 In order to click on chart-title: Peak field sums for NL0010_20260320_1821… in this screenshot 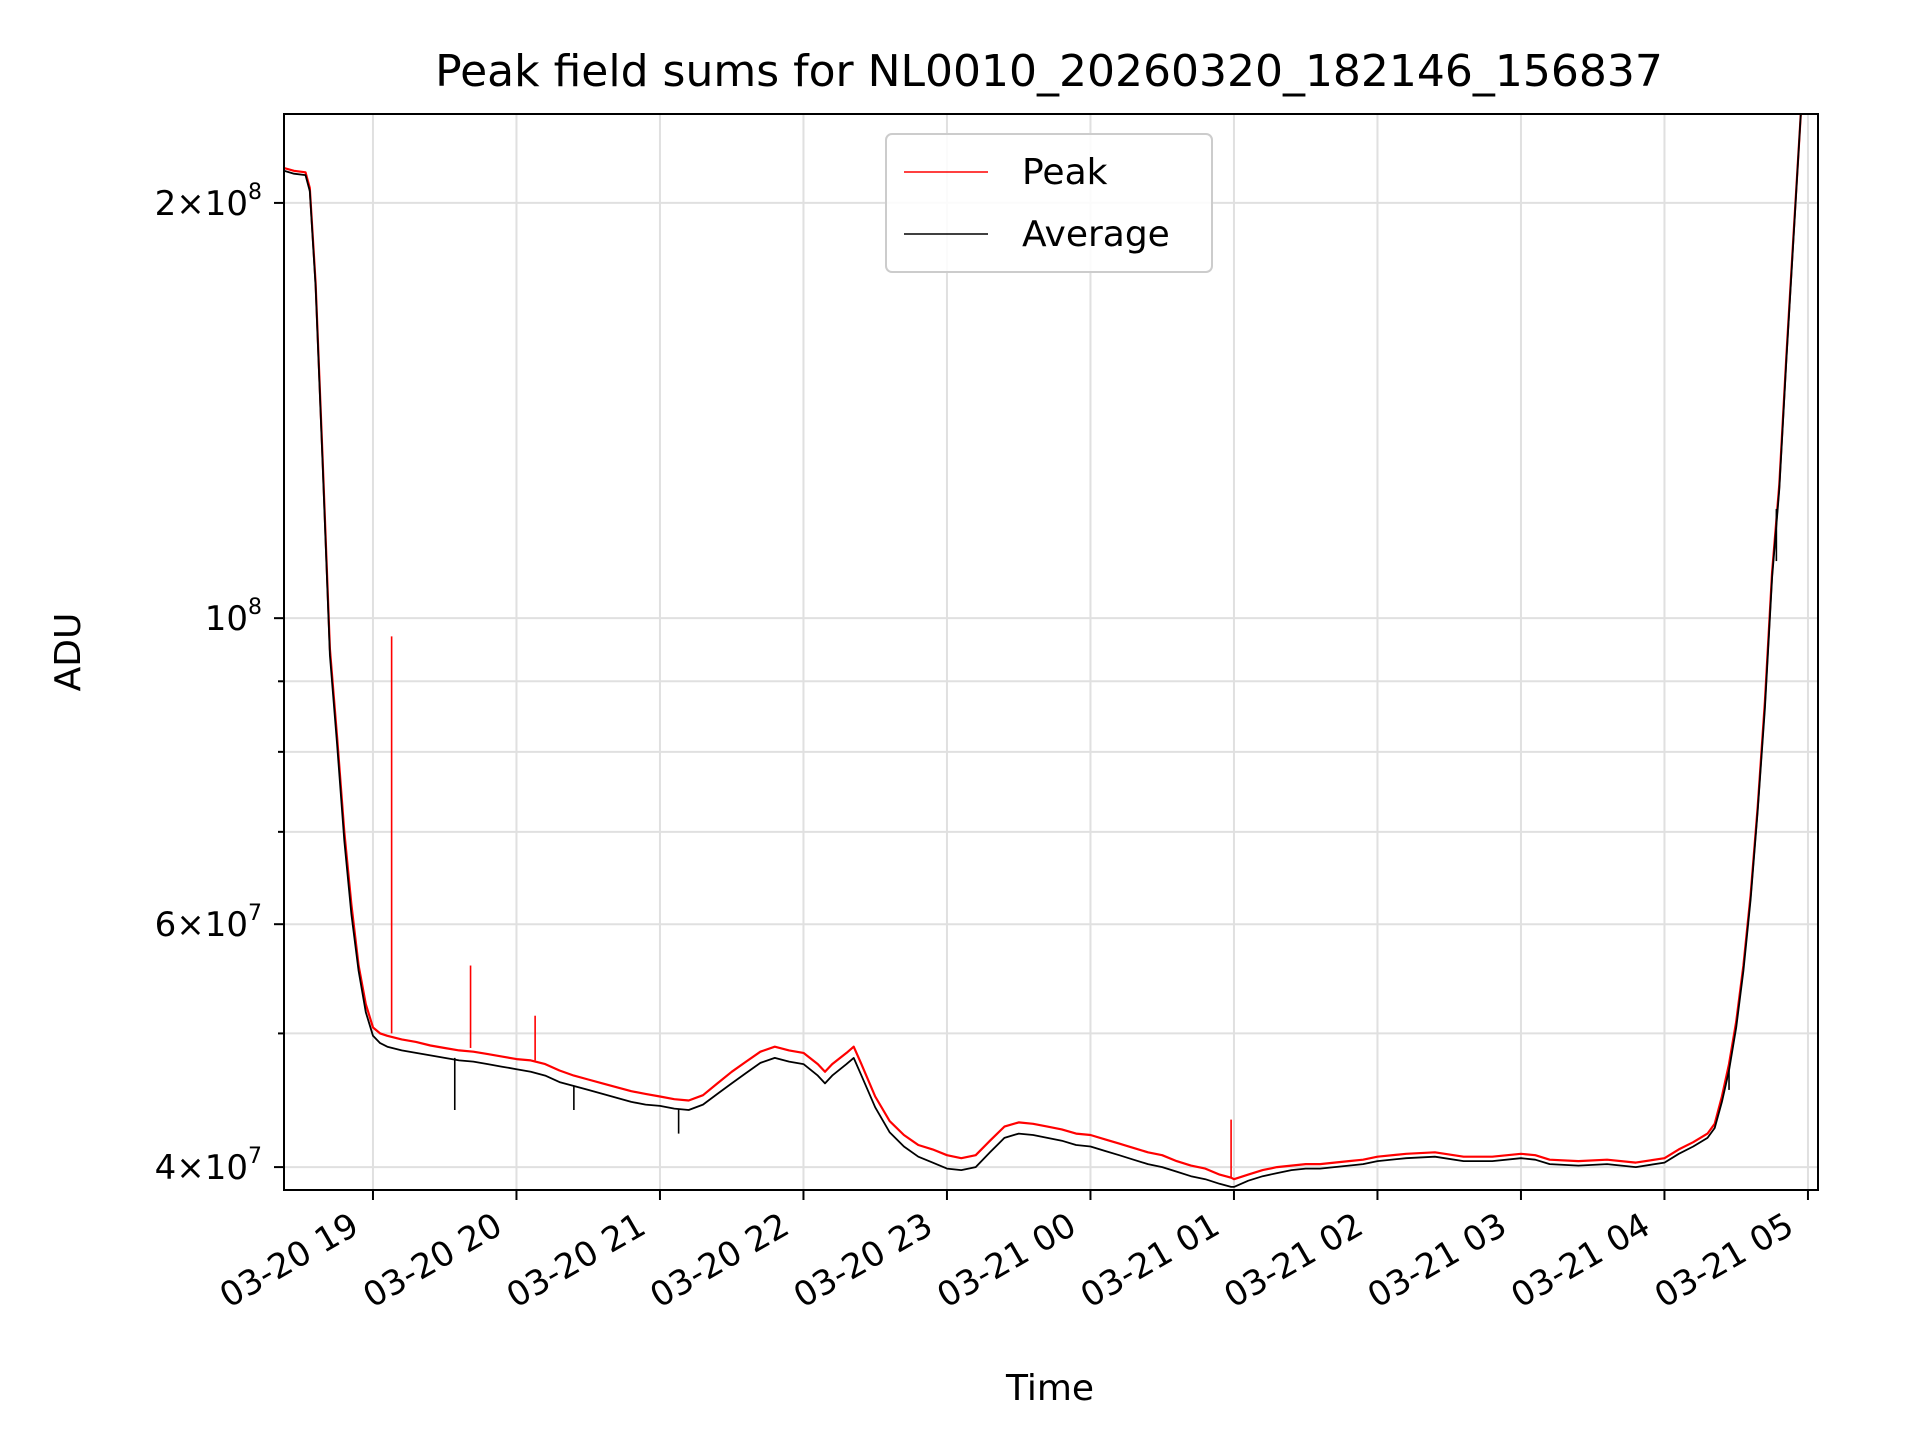, I will do `click(1049, 71)`.